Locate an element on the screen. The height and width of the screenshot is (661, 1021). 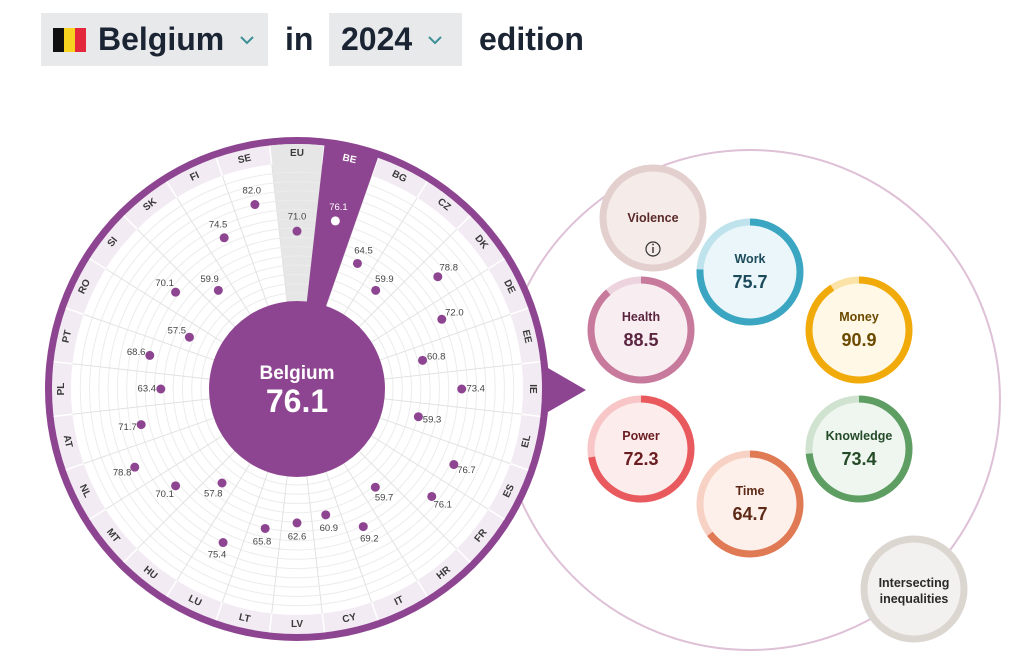
country-code-label: AT is located at coordinates (68, 441).